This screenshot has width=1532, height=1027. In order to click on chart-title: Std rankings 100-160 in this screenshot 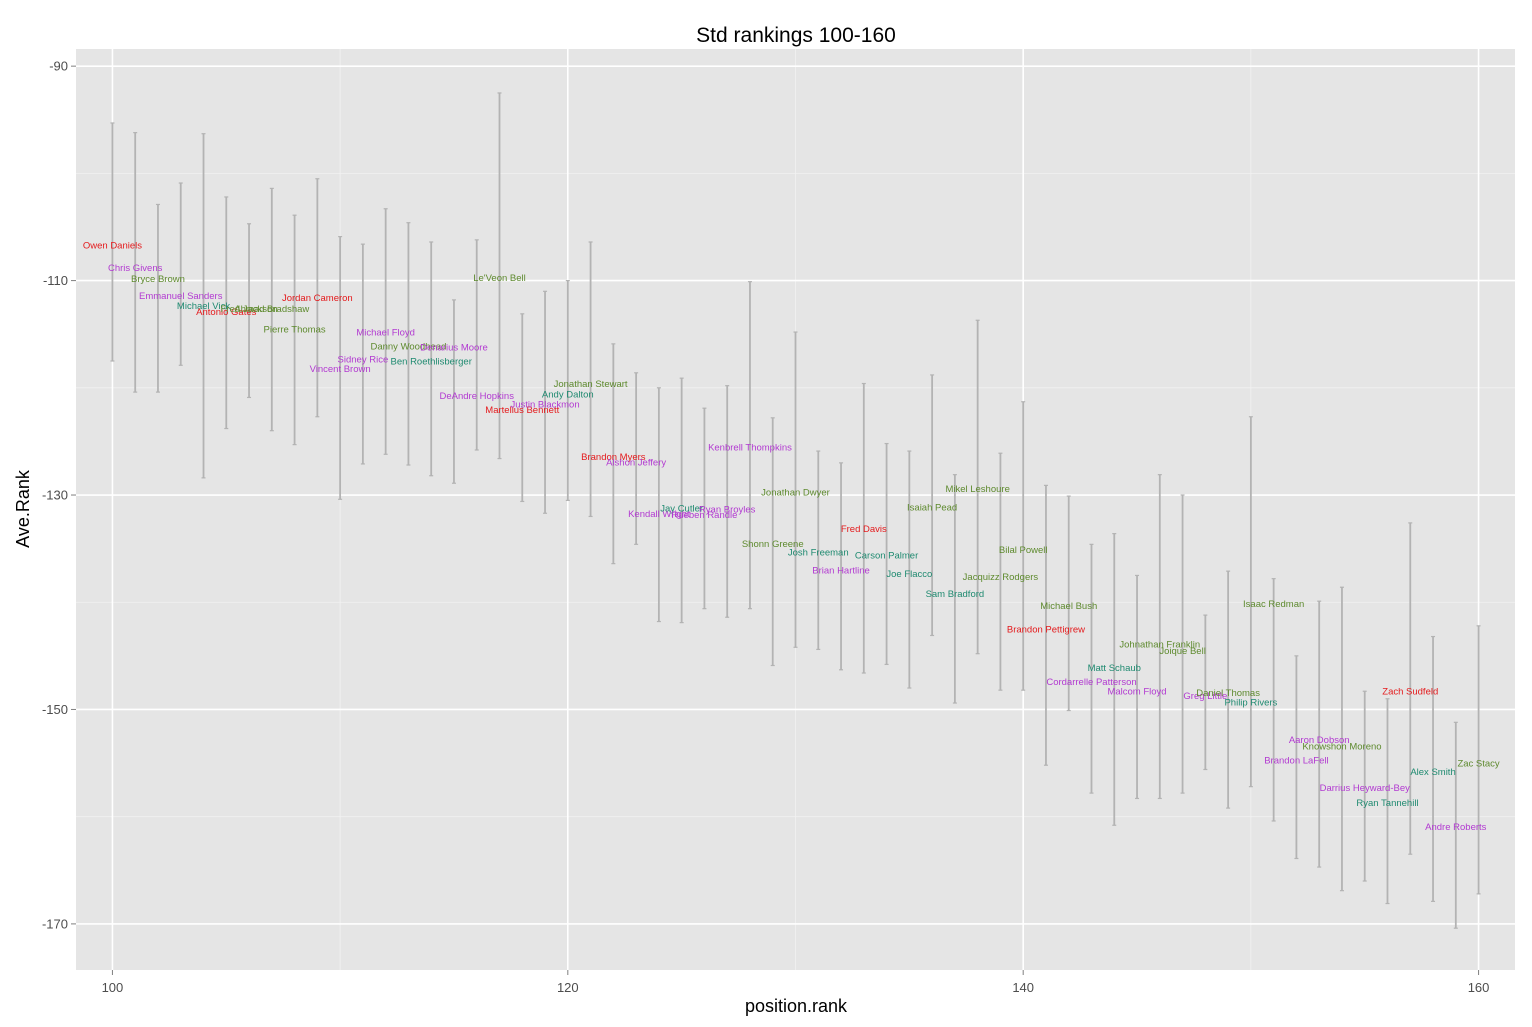, I will do `click(796, 35)`.